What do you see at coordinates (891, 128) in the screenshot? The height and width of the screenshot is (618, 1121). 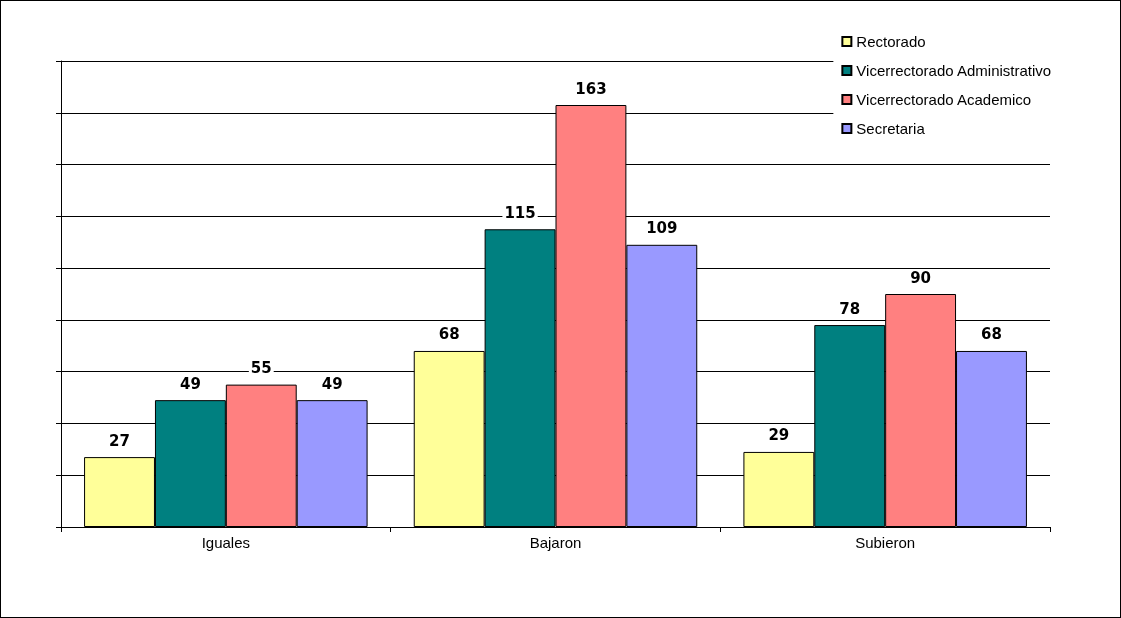 I see `legend-label: Secretaria` at bounding box center [891, 128].